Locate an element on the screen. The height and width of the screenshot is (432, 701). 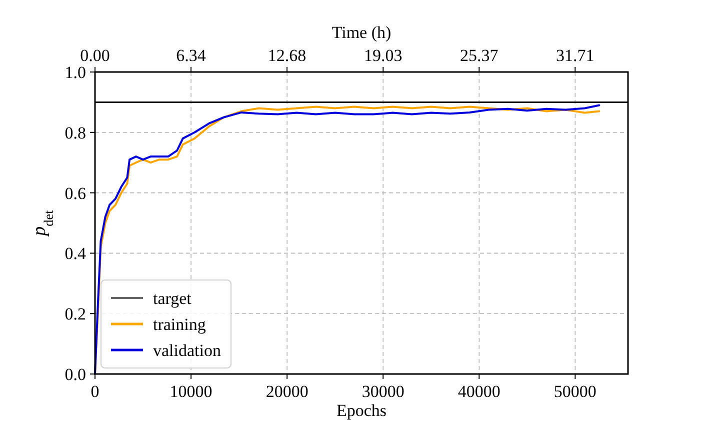
x2-tick-label: 6.34 is located at coordinates (191, 55).